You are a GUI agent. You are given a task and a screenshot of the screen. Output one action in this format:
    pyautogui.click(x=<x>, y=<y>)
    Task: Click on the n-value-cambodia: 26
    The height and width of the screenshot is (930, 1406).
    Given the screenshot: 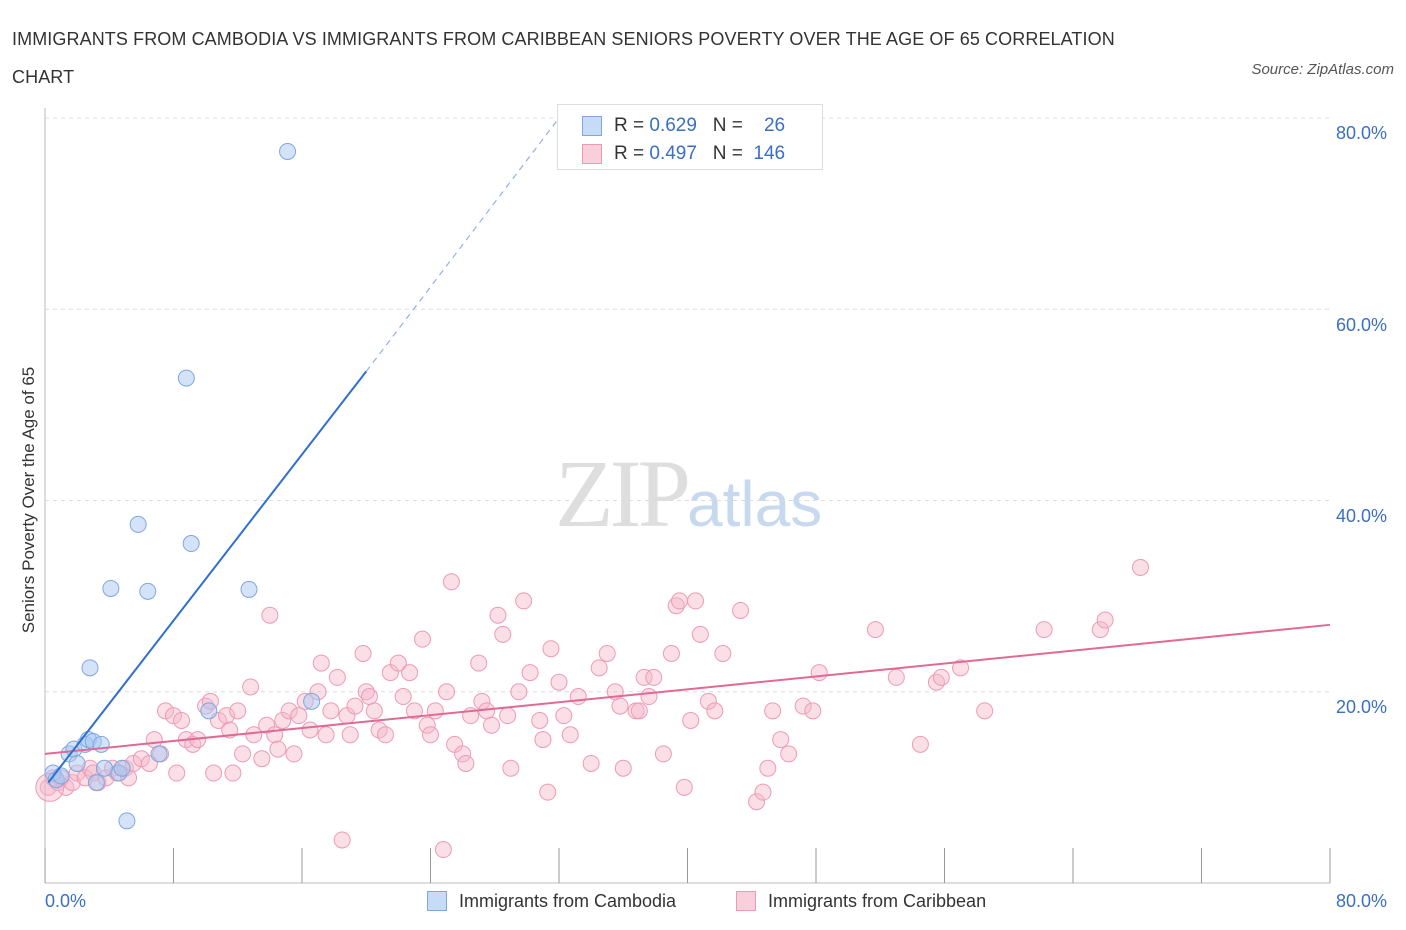 What is the action you would take?
    pyautogui.click(x=774, y=125)
    